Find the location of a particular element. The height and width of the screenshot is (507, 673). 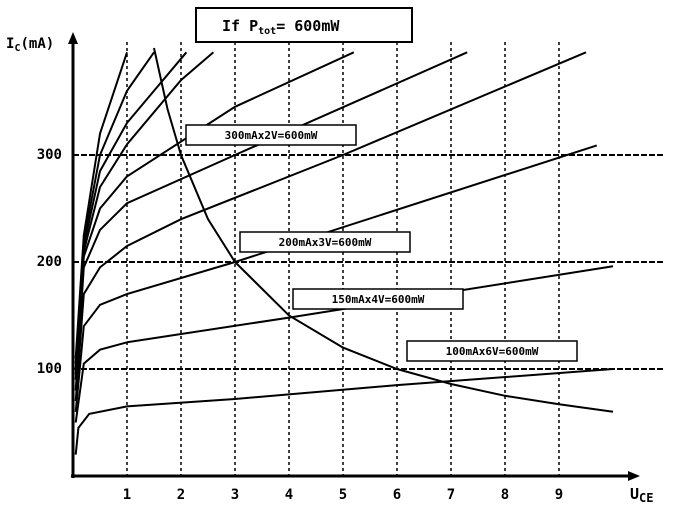

x-label-sub: CE is located at coordinates (646, 498).